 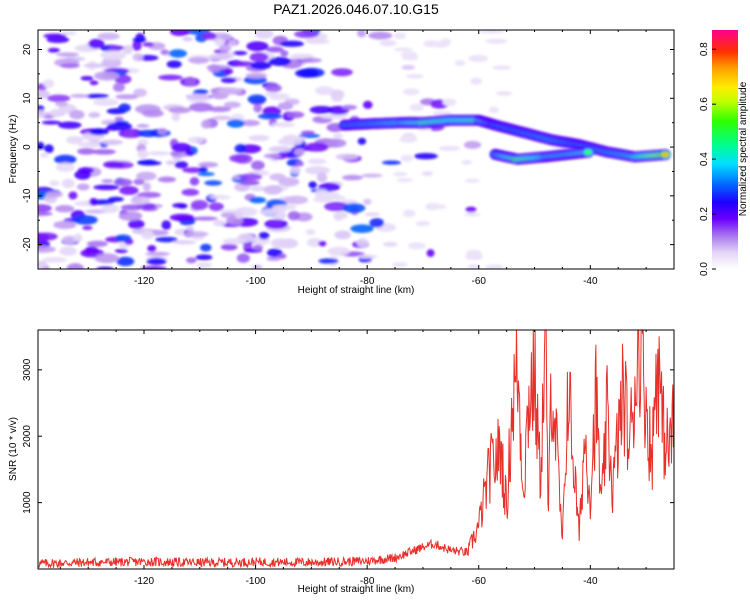 What do you see at coordinates (743, 148) in the screenshot?
I see `colorbar-label: Normalized spectral amplitude` at bounding box center [743, 148].